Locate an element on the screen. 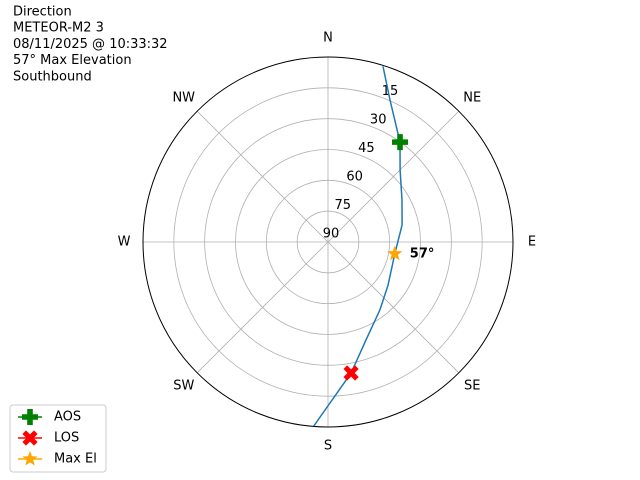 This screenshot has width=640, height=480. title-line: Southbound is located at coordinates (52, 76).